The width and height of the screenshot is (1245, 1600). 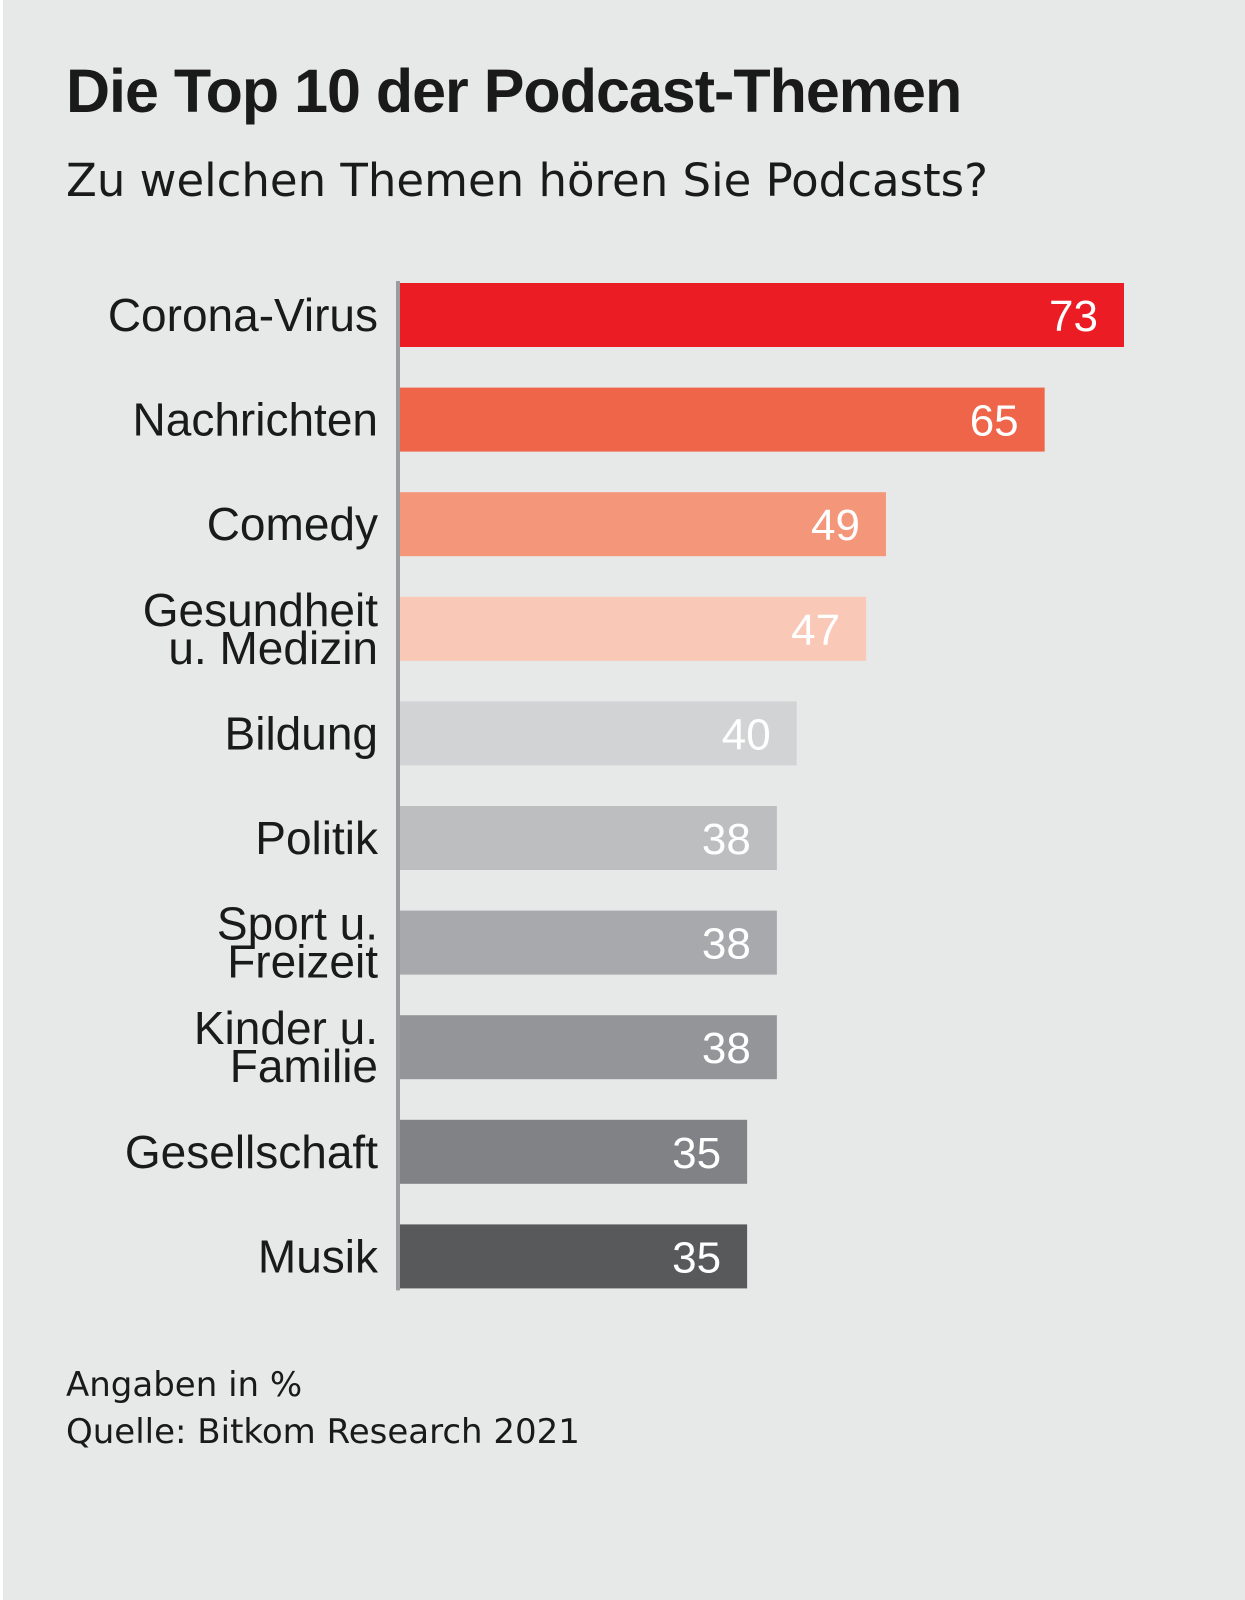 What do you see at coordinates (297, 924) in the screenshot?
I see `category-label-line: Sport u.` at bounding box center [297, 924].